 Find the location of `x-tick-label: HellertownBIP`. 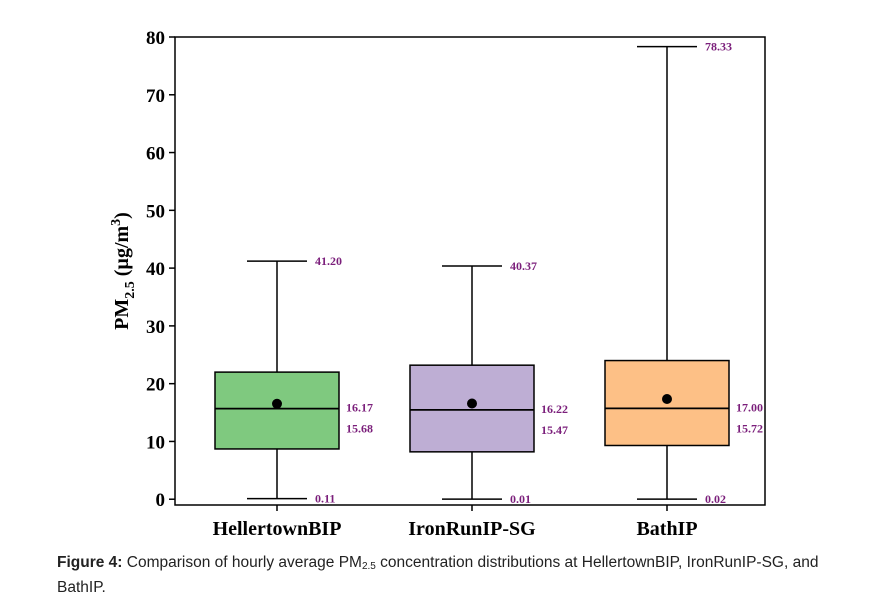

x-tick-label: HellertownBIP is located at coordinates (277, 529).